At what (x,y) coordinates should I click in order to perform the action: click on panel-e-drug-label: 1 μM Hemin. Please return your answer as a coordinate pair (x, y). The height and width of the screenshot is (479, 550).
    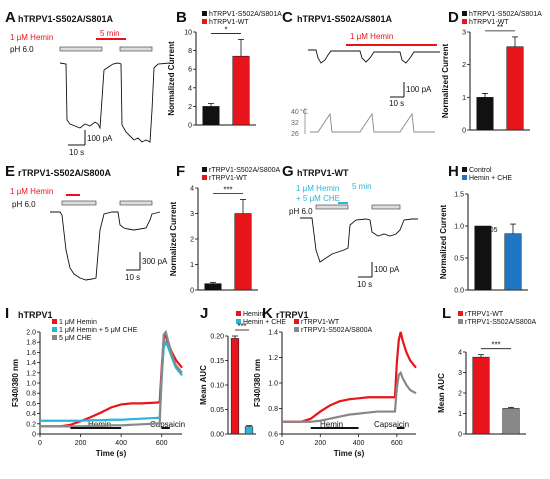
    Looking at the image, I should click on (31, 191).